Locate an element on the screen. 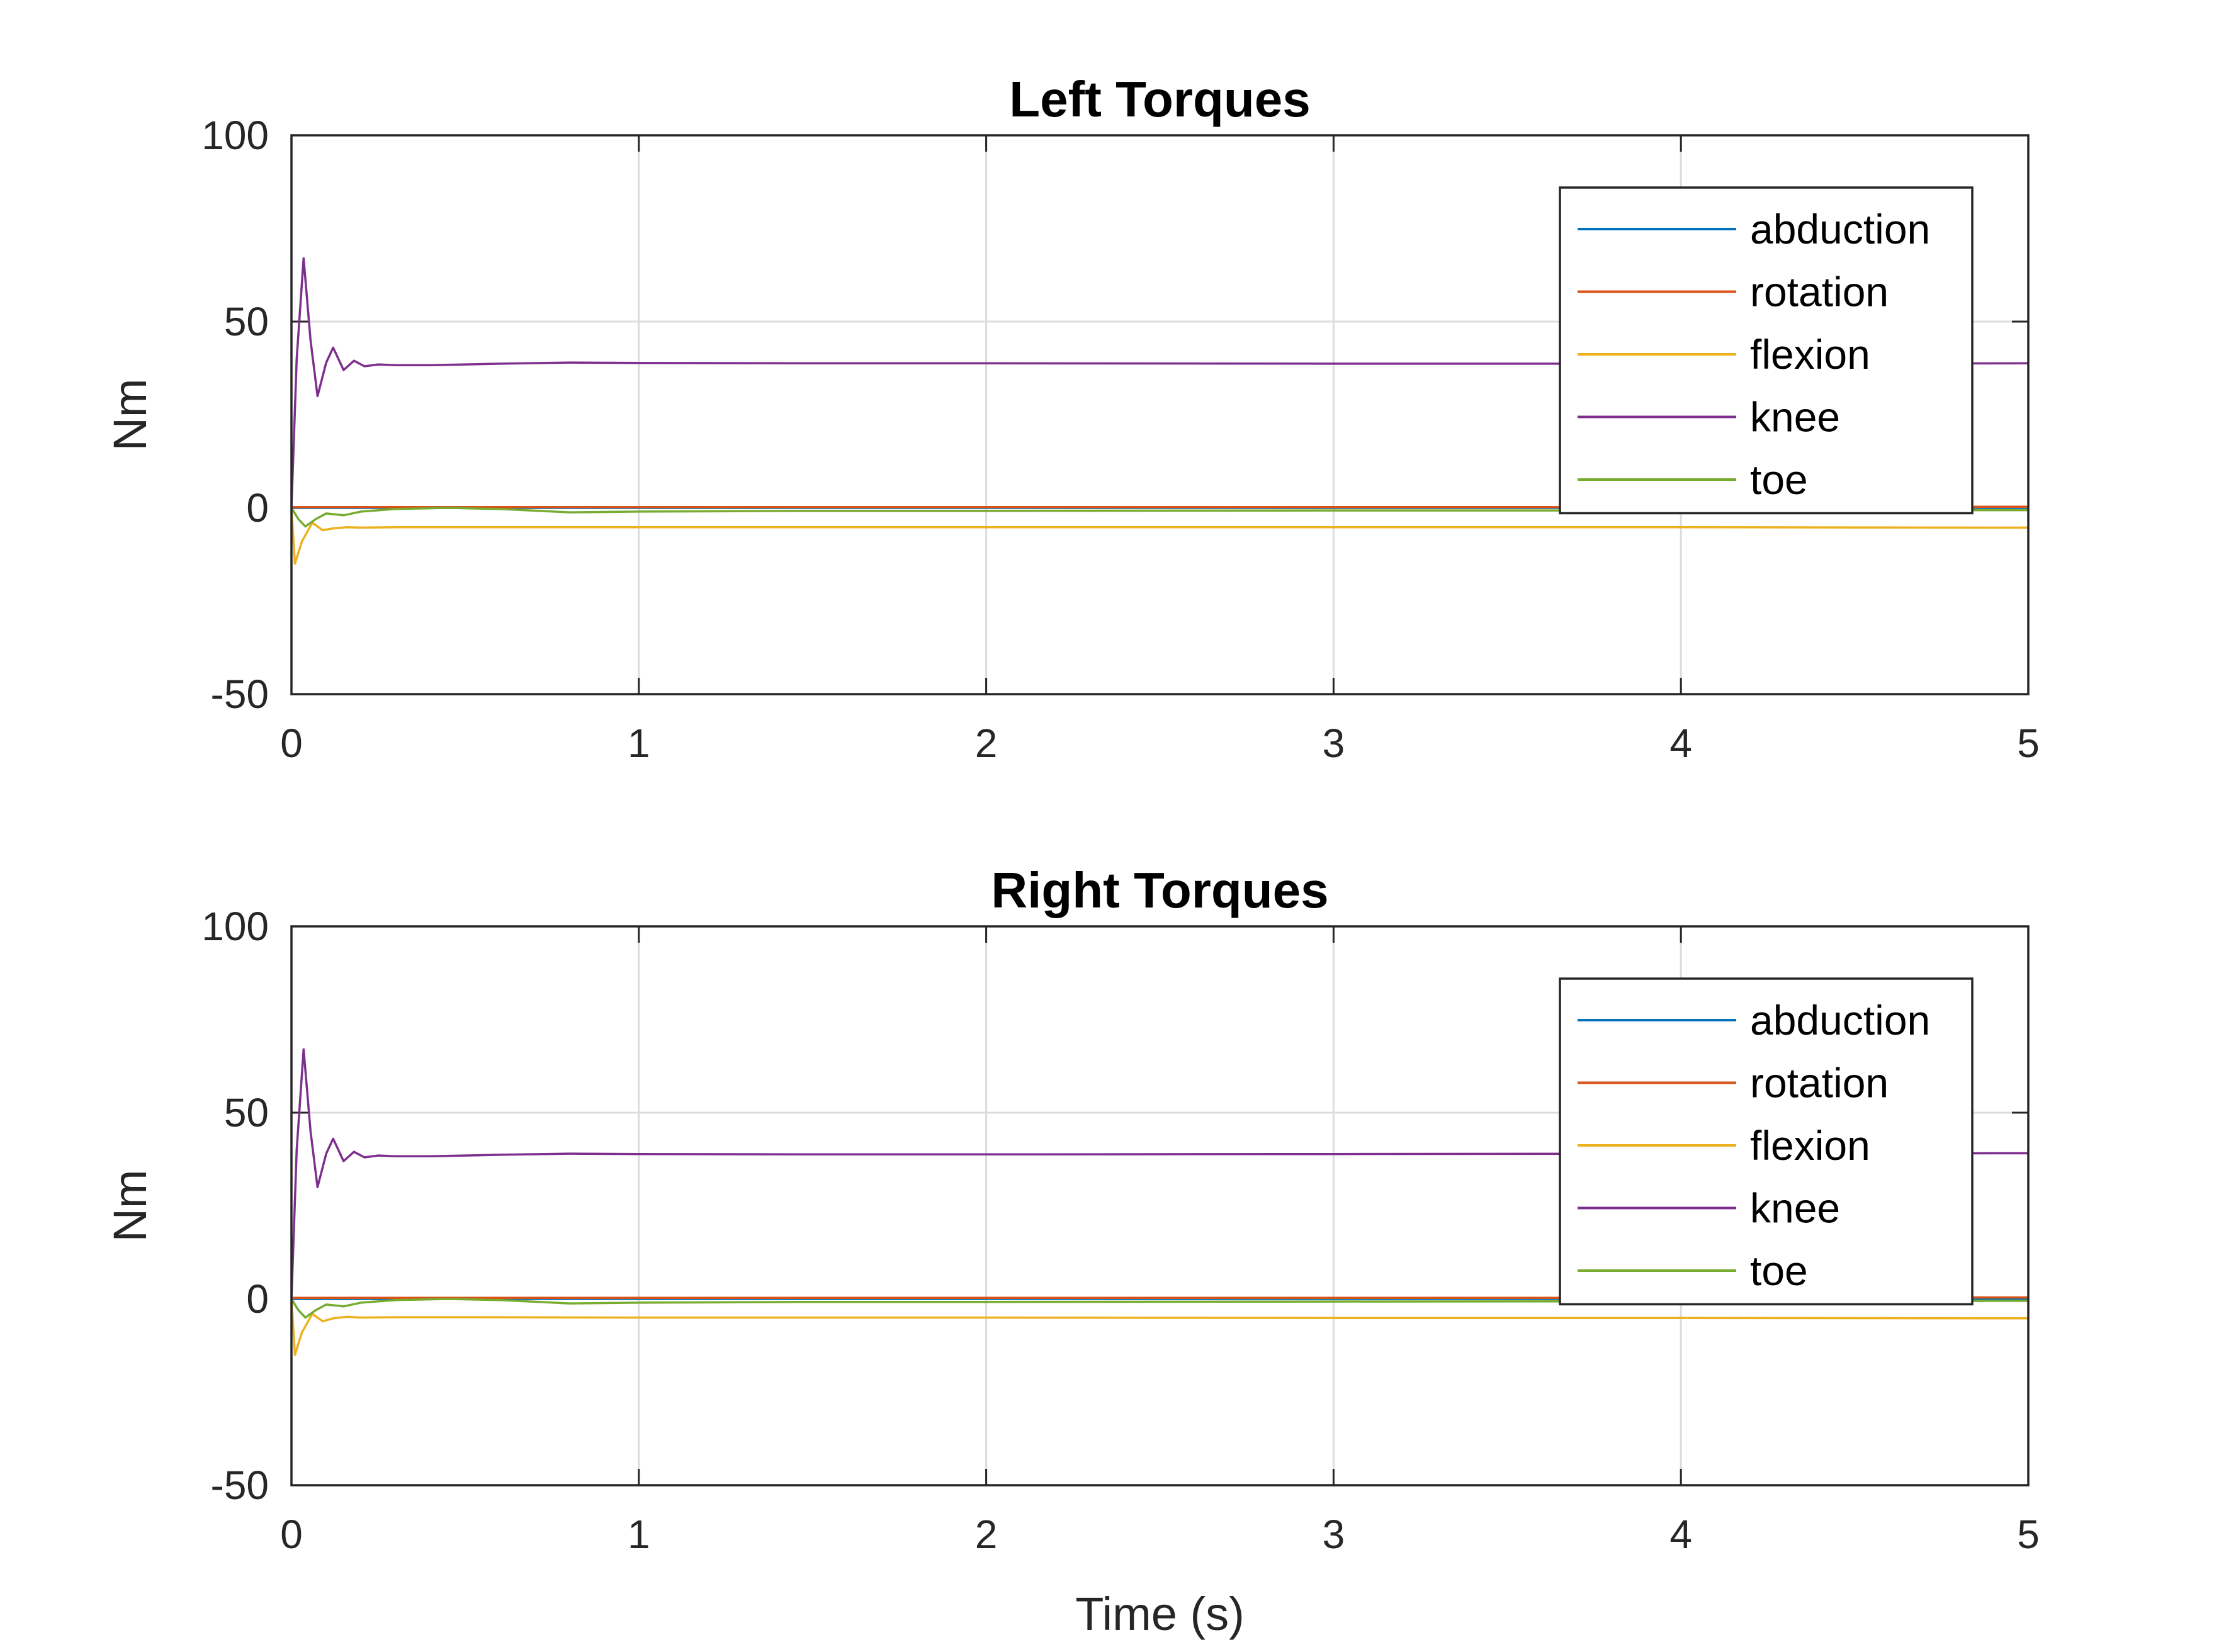  series-group is located at coordinates (1159, 411).